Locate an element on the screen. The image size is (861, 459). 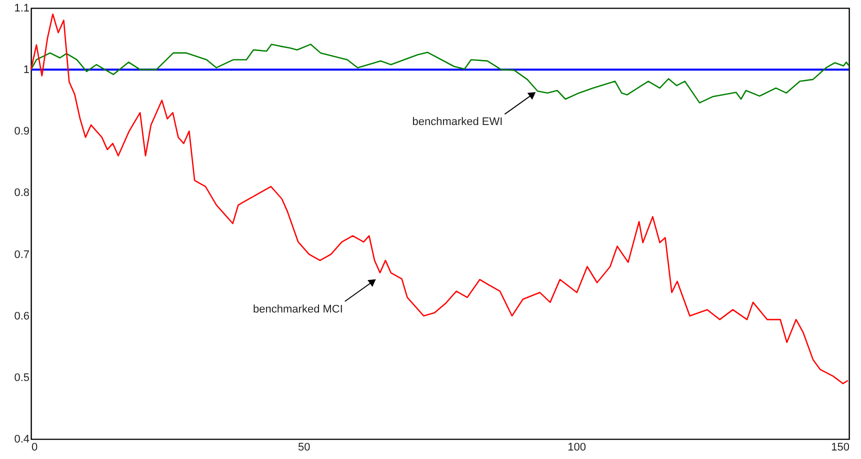
y-tick-label: 0.8 is located at coordinates (22, 193).